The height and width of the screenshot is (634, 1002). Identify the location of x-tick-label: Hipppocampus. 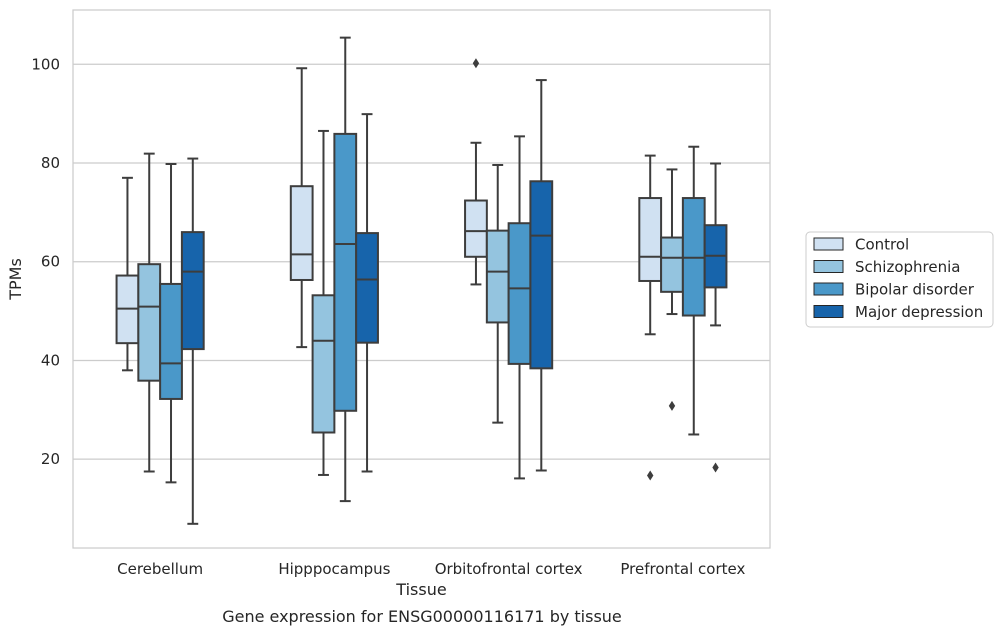
(334, 569).